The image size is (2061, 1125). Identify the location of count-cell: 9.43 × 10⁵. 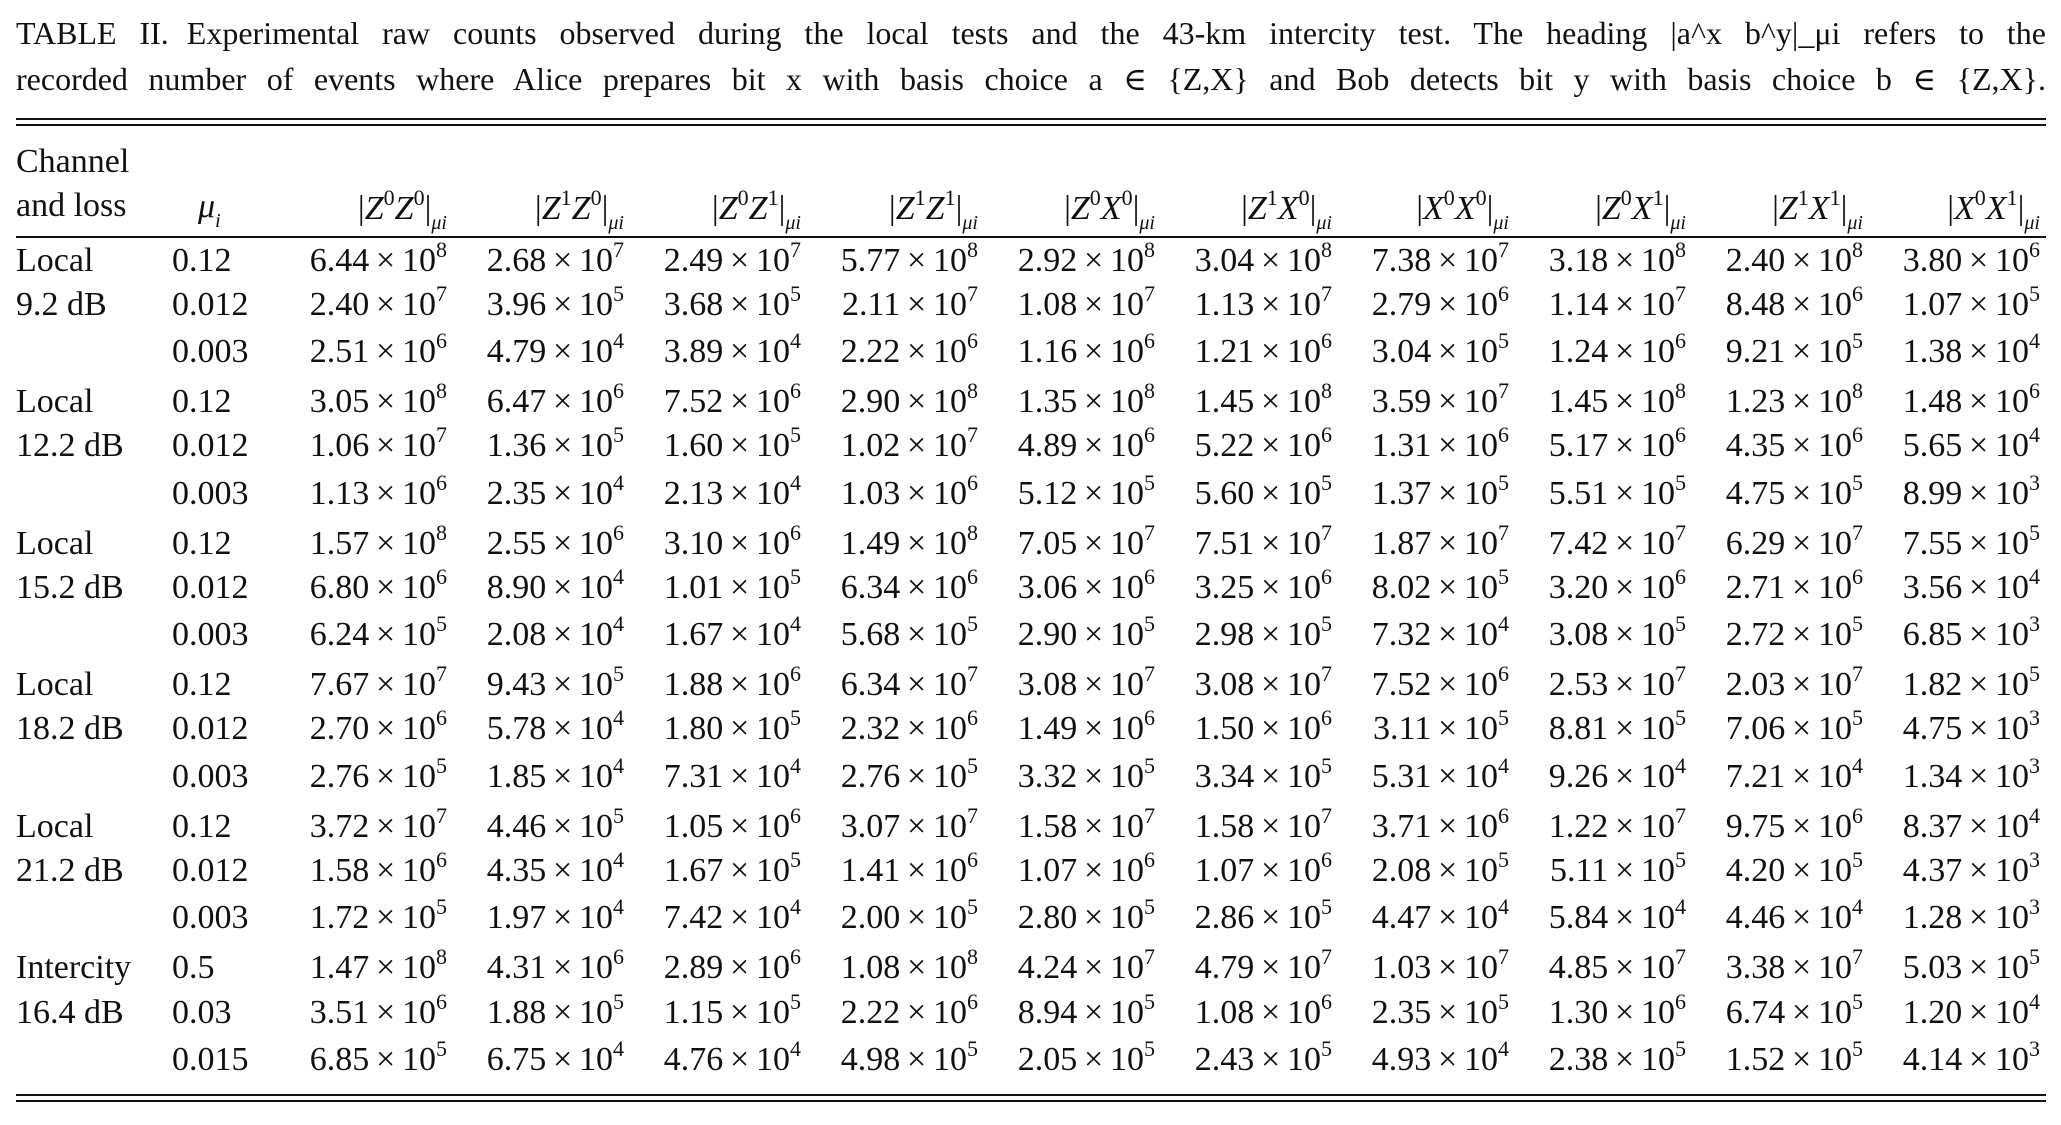
(555, 682).